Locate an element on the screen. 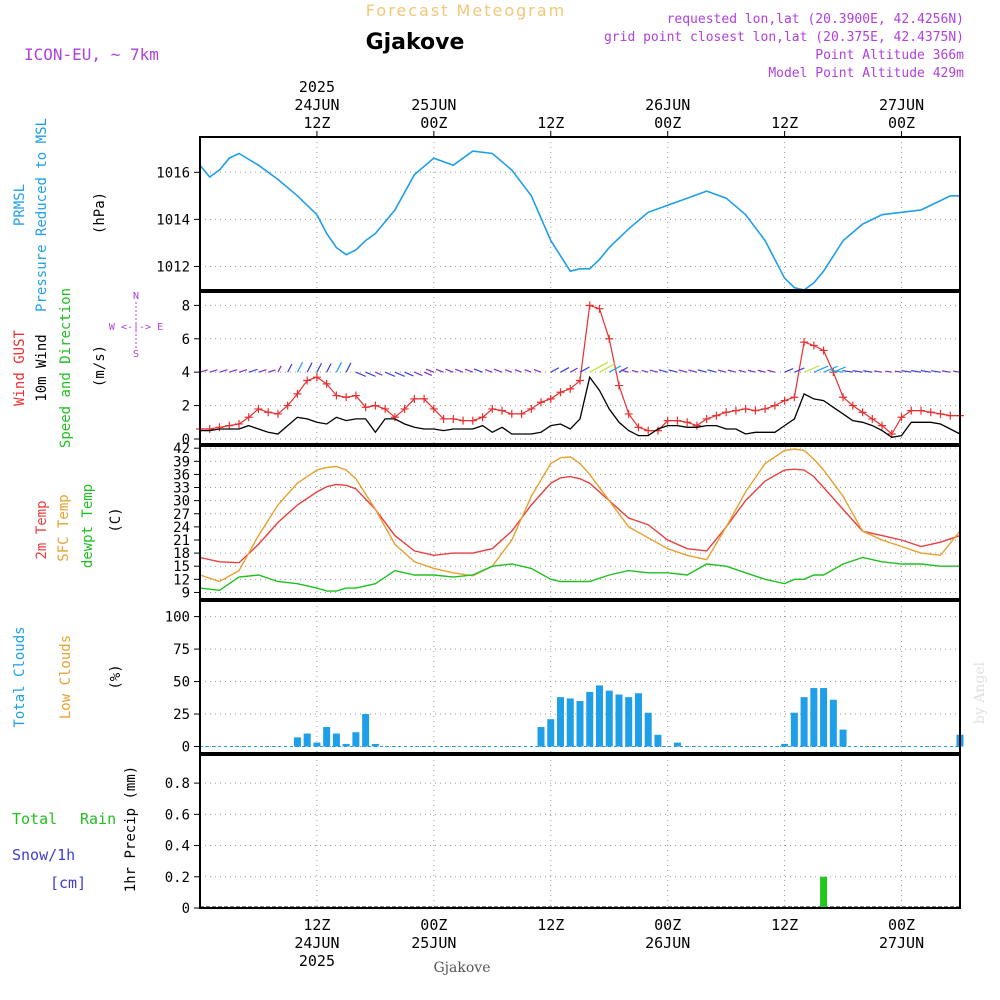  temperature-ytick-label: 12 is located at coordinates (181, 580).